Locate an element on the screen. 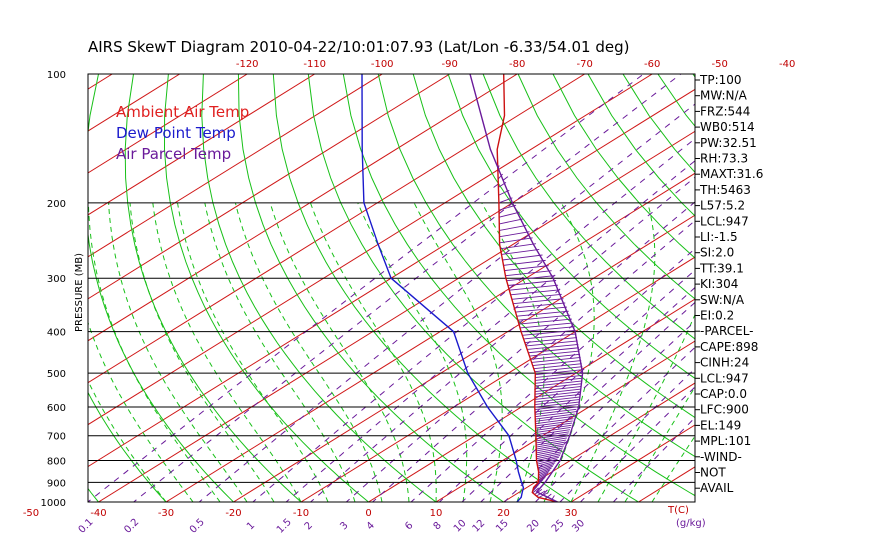 The image size is (870, 560). bottom-temp-tick-label: -50 is located at coordinates (31, 513).